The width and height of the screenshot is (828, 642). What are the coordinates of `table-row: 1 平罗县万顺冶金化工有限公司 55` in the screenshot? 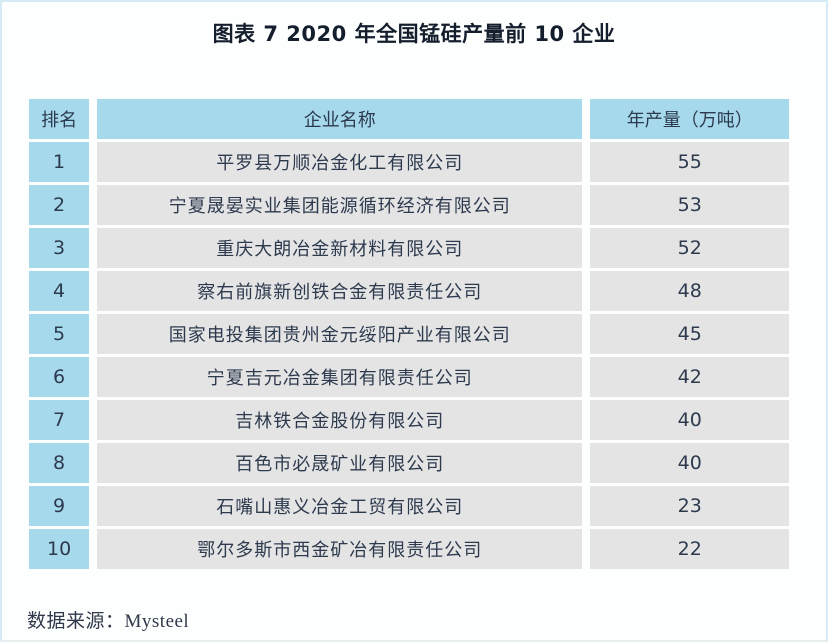 It's located at (409, 162).